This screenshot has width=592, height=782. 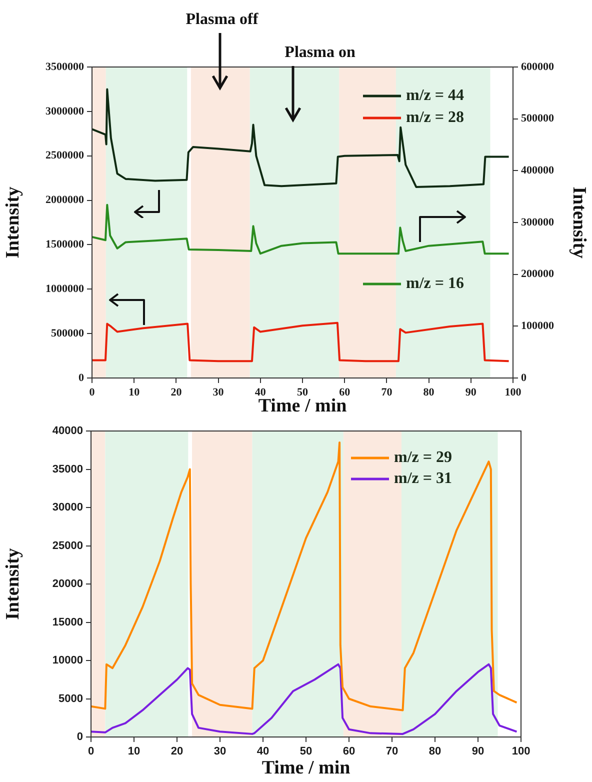 What do you see at coordinates (65, 200) in the screenshot?
I see `y-tick-label: 2000000` at bounding box center [65, 200].